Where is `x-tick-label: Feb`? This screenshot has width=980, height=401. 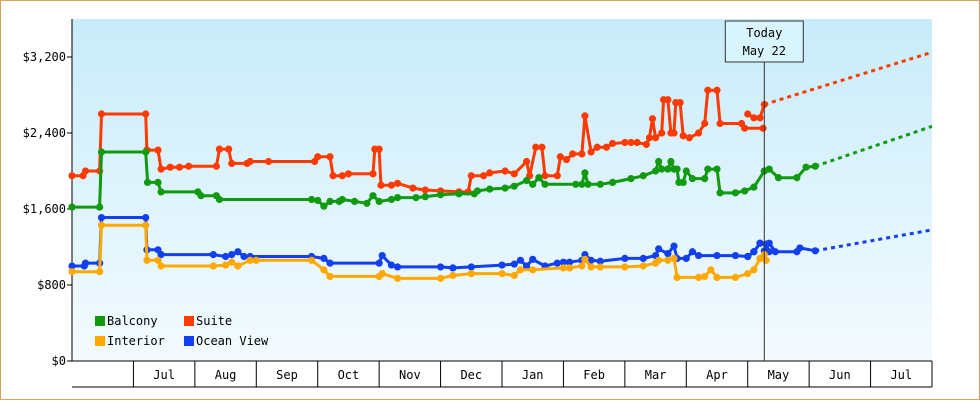 x-tick-label: Feb is located at coordinates (594, 375).